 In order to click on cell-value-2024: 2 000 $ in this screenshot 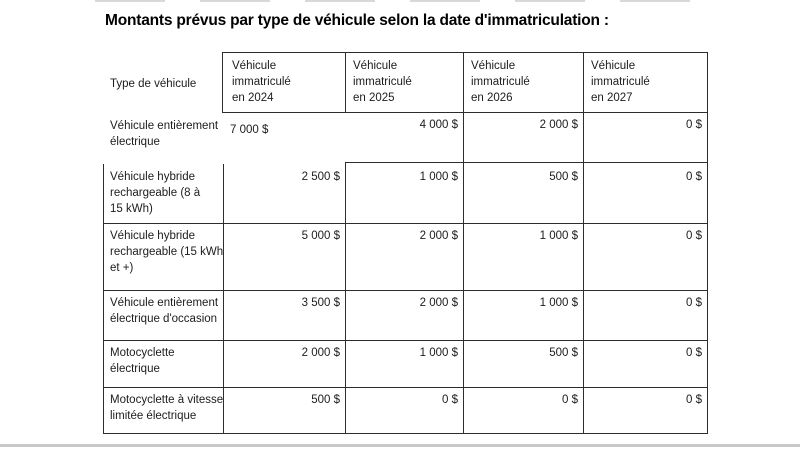, I will do `click(320, 353)`.